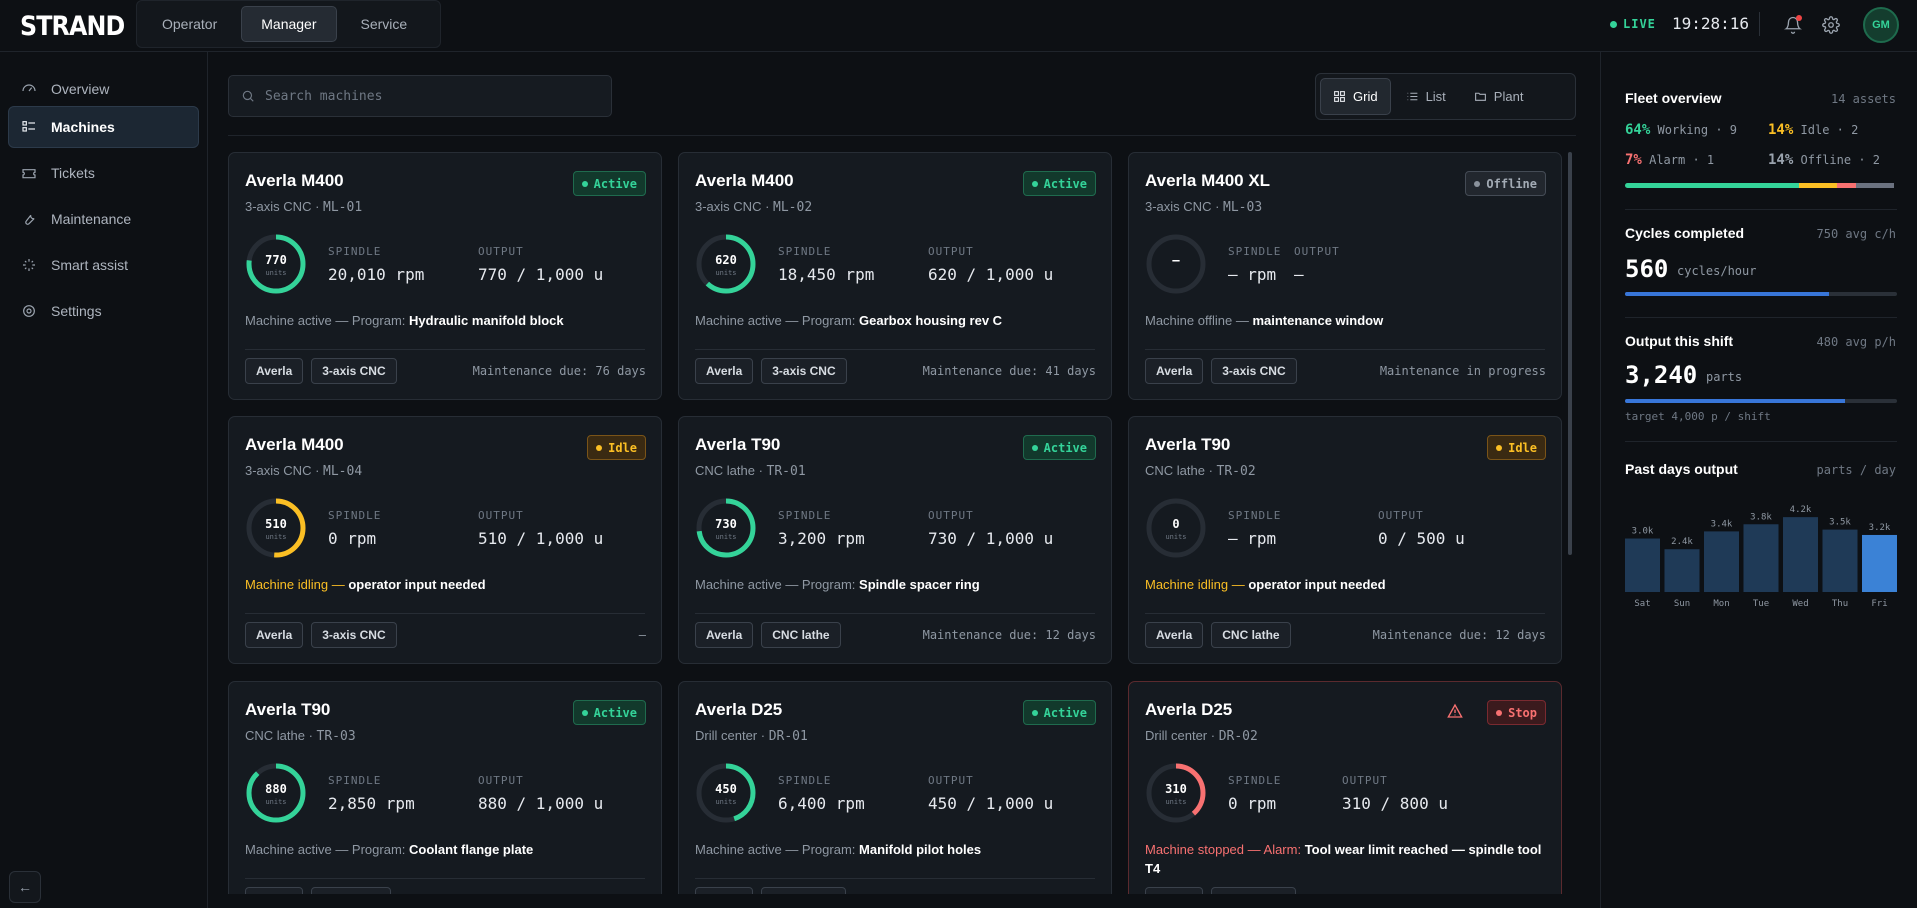 Image resolution: width=1917 pixels, height=908 pixels. Describe the element at coordinates (1200, 471) in the screenshot. I see `machine-subtitle: CNC lathe · TR-02` at that location.